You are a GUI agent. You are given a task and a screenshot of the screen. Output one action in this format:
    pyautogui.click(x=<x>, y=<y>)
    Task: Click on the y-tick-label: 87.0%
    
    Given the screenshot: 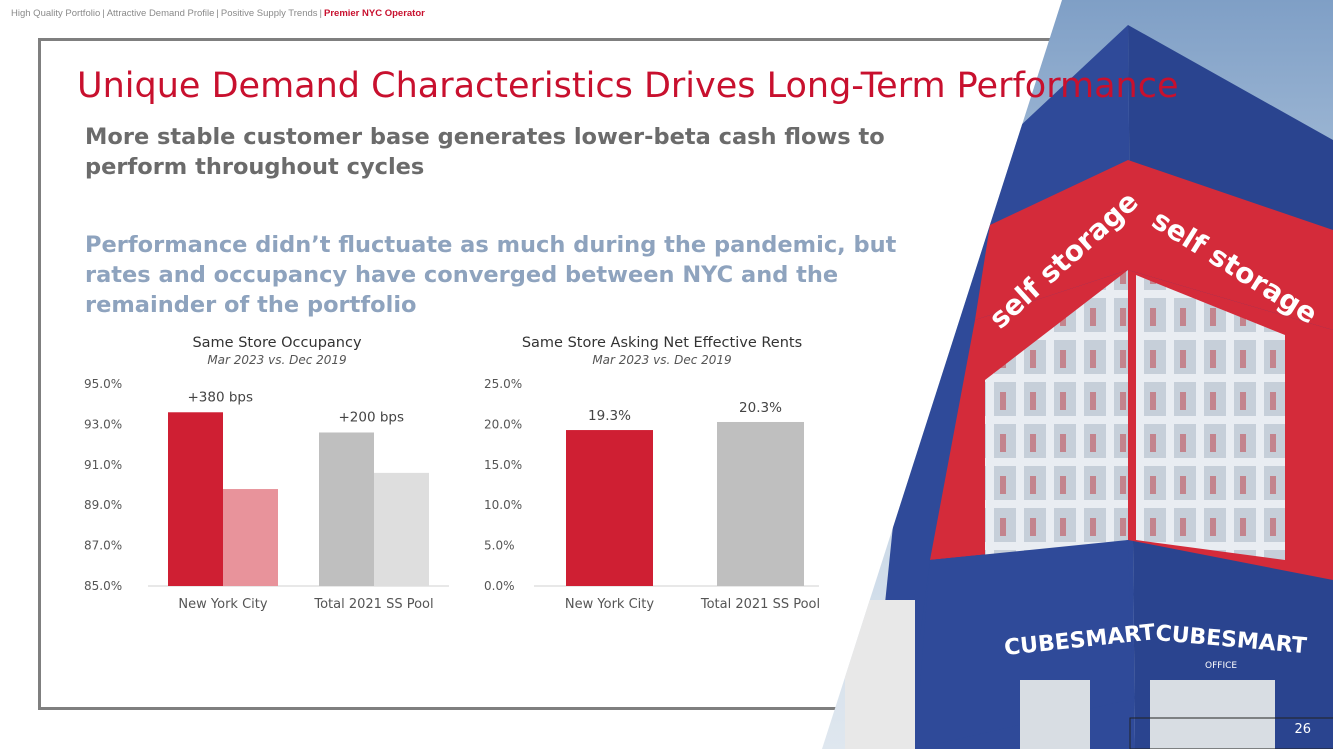 What is the action you would take?
    pyautogui.click(x=103, y=546)
    